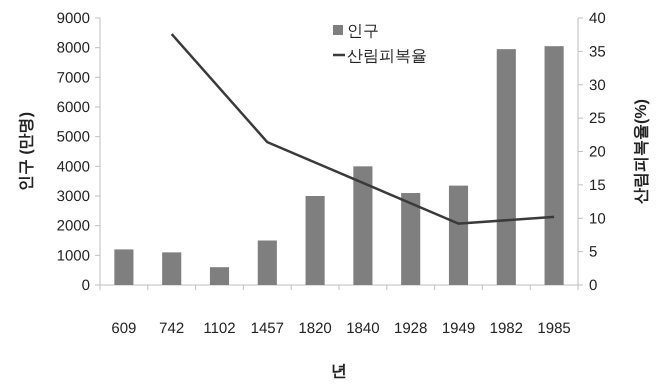 This screenshot has width=662, height=388. Describe the element at coordinates (597, 185) in the screenshot. I see `y2-tick-label: 15` at that location.